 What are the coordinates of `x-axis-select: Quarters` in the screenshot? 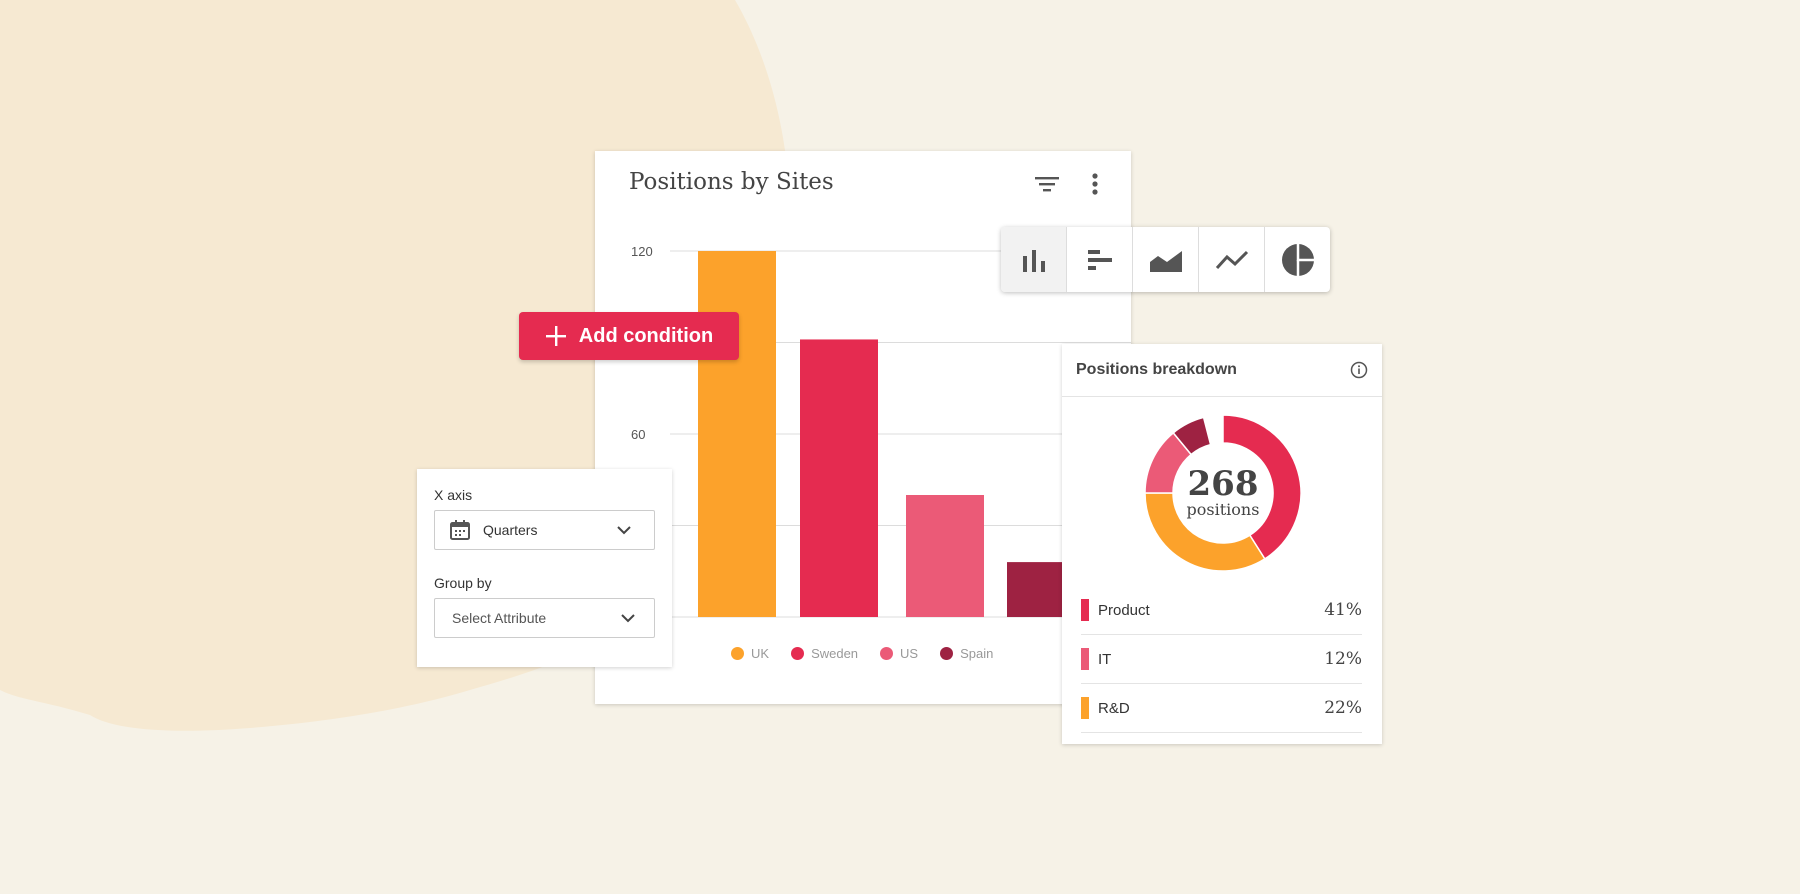 It's located at (544, 530).